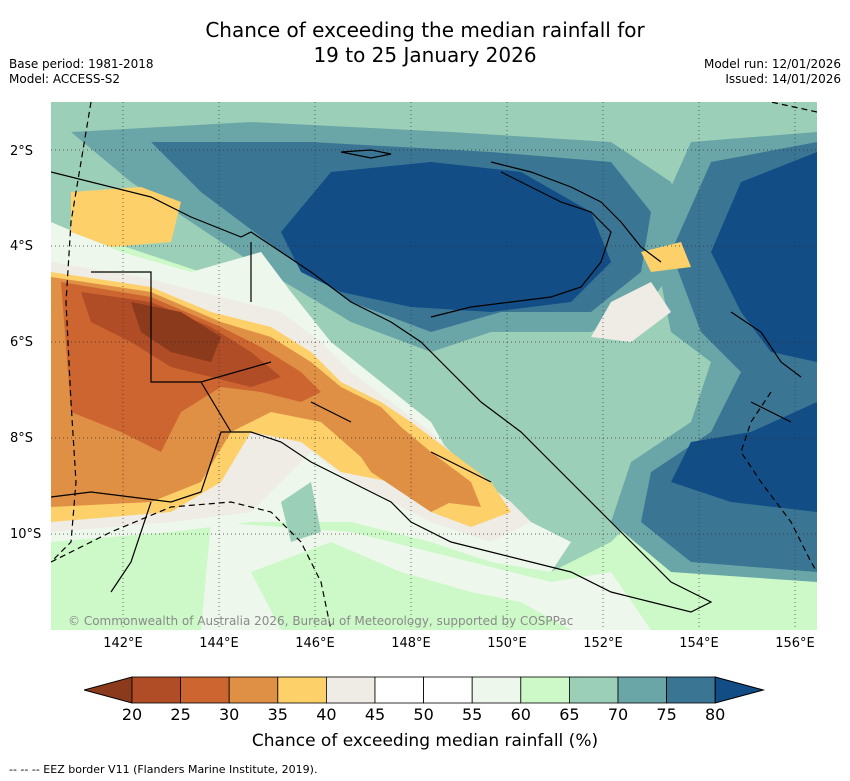 This screenshot has height=781, width=850. Describe the element at coordinates (126, 217) in the screenshot. I see `zone-35-north` at that location.